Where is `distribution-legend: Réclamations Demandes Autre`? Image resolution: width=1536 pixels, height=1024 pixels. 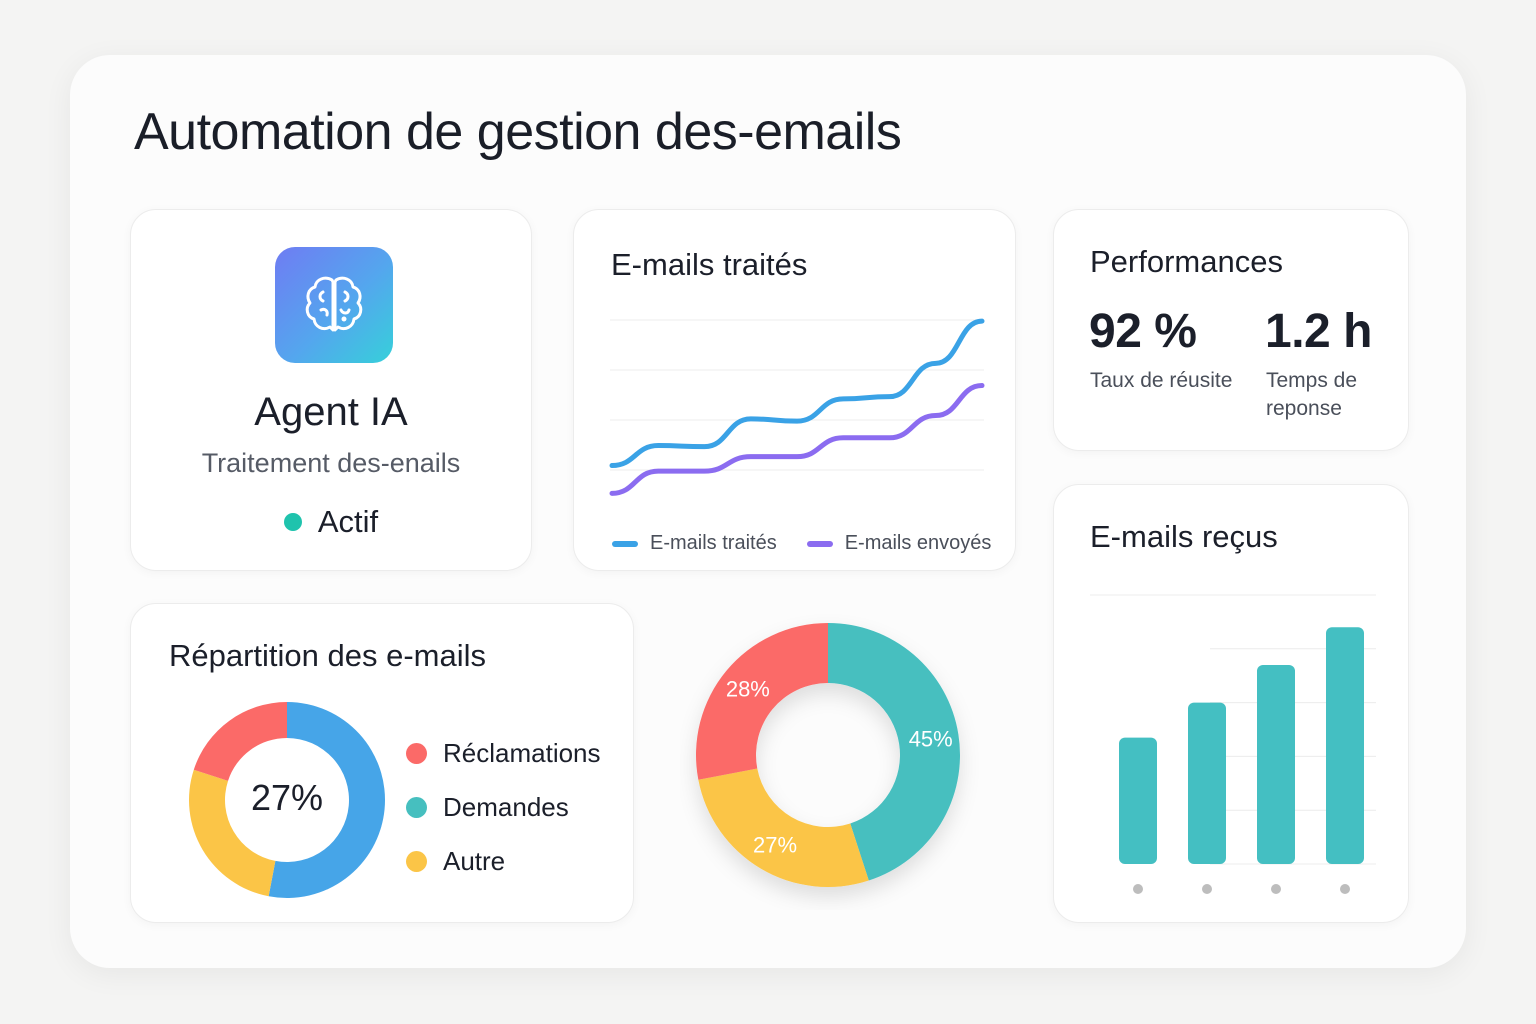 distribution-legend: Réclamations Demandes Autre is located at coordinates (503, 807).